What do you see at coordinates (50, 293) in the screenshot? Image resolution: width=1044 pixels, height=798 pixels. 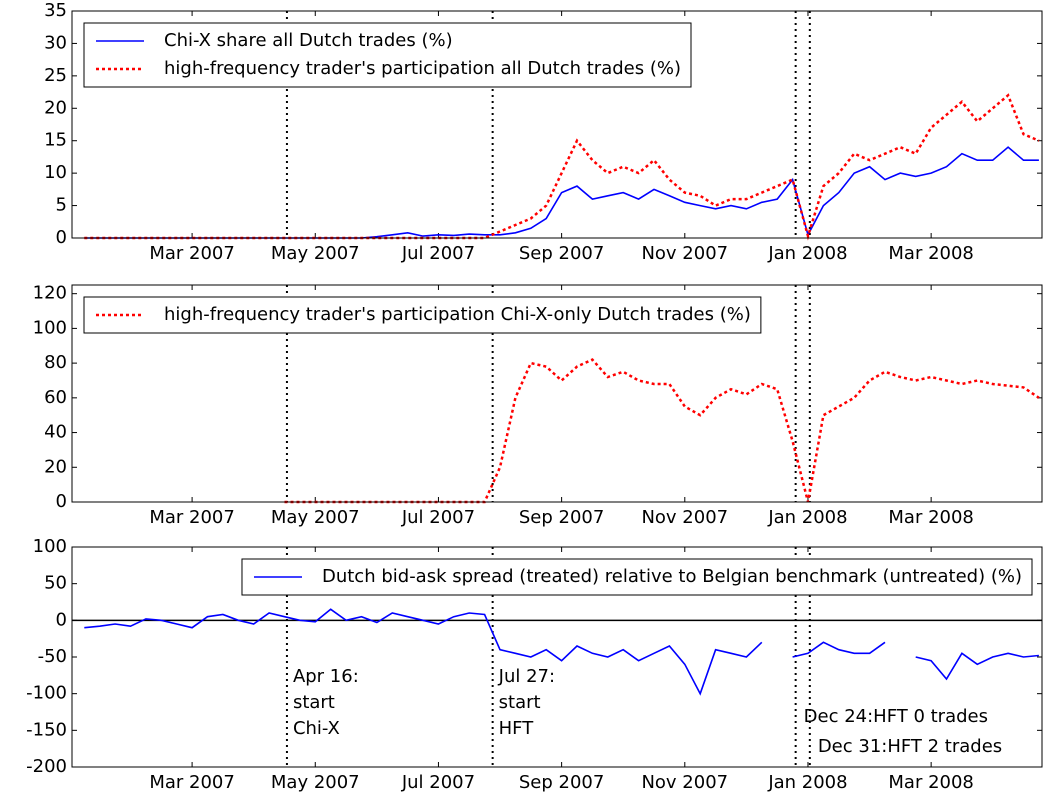 I see `y-tick-label: 120` at bounding box center [50, 293].